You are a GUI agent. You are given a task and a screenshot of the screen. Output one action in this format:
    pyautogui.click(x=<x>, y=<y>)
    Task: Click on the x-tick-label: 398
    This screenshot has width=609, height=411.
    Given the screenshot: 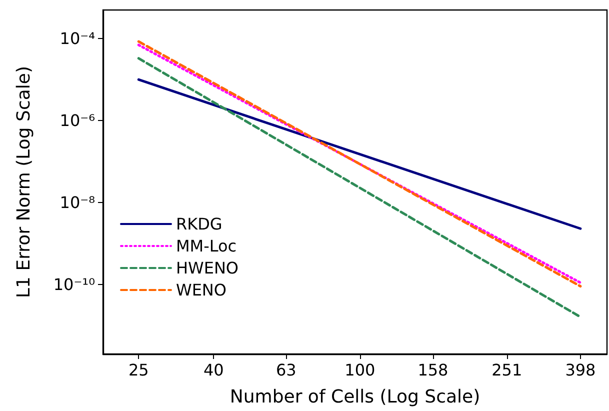 What is the action you would take?
    pyautogui.click(x=580, y=370)
    